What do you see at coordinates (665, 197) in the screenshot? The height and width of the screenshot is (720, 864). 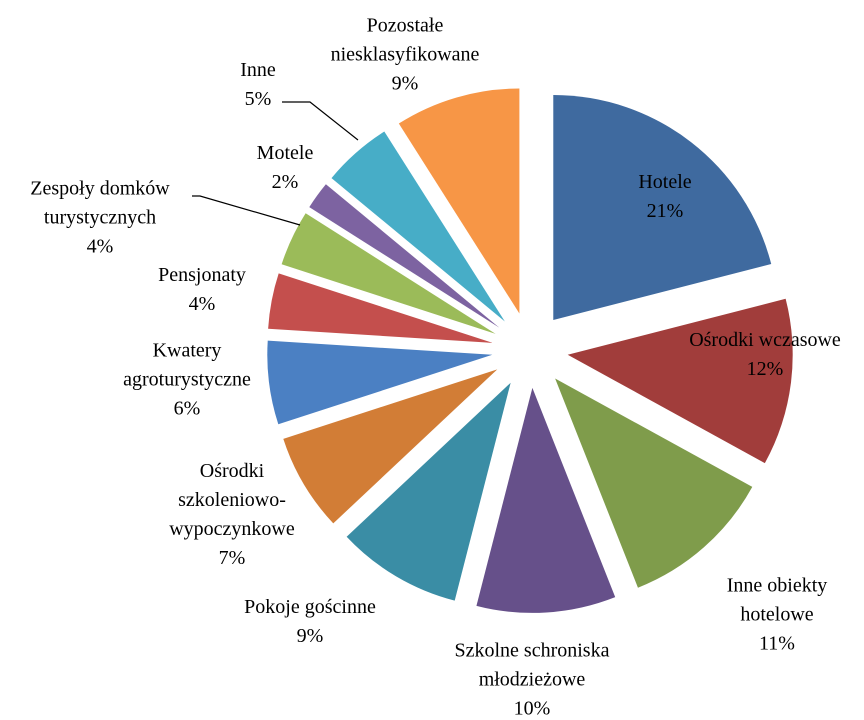 I see `slice-label: Hotele 21%` at bounding box center [665, 197].